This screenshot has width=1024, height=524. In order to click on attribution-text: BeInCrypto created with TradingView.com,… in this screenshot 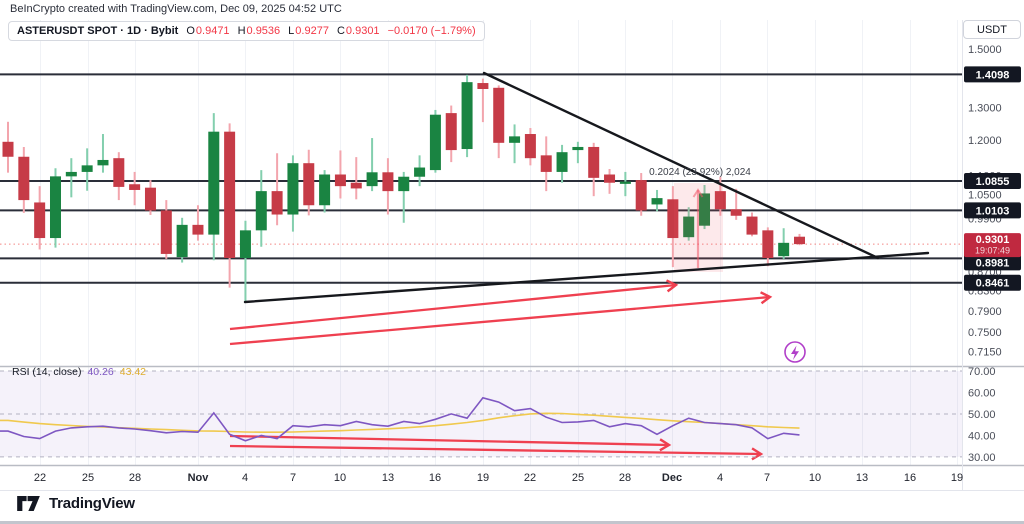, I will do `click(176, 9)`.